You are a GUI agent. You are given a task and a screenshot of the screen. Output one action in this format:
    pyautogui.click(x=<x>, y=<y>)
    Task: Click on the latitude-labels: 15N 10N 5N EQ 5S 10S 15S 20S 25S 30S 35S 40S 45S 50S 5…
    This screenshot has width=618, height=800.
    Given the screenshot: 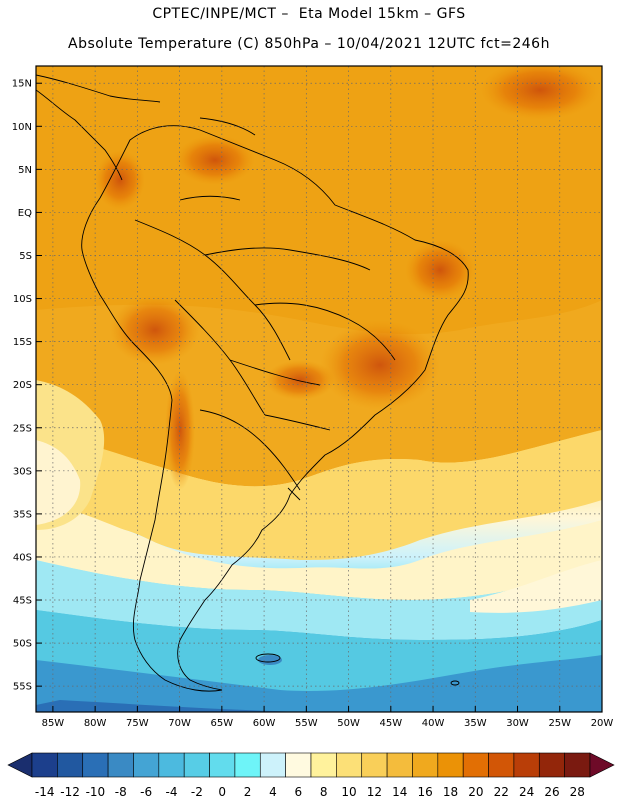 What is the action you would take?
    pyautogui.click(x=27, y=386)
    